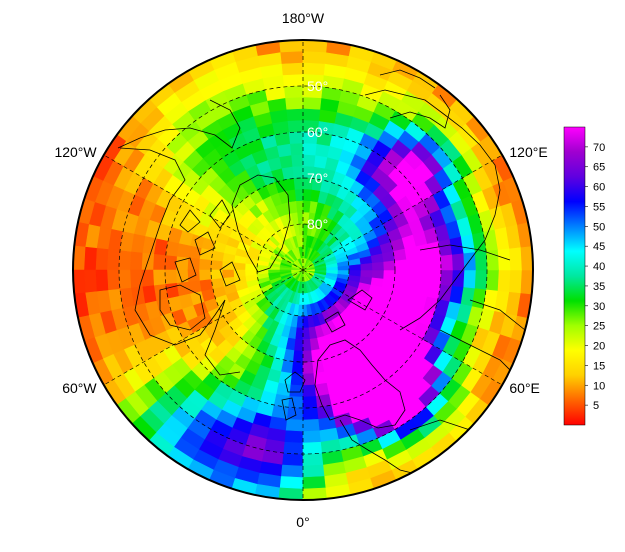 Image resolution: width=625 pixels, height=552 pixels. What do you see at coordinates (79, 388) in the screenshot?
I see `longitude-label: 60°W` at bounding box center [79, 388].